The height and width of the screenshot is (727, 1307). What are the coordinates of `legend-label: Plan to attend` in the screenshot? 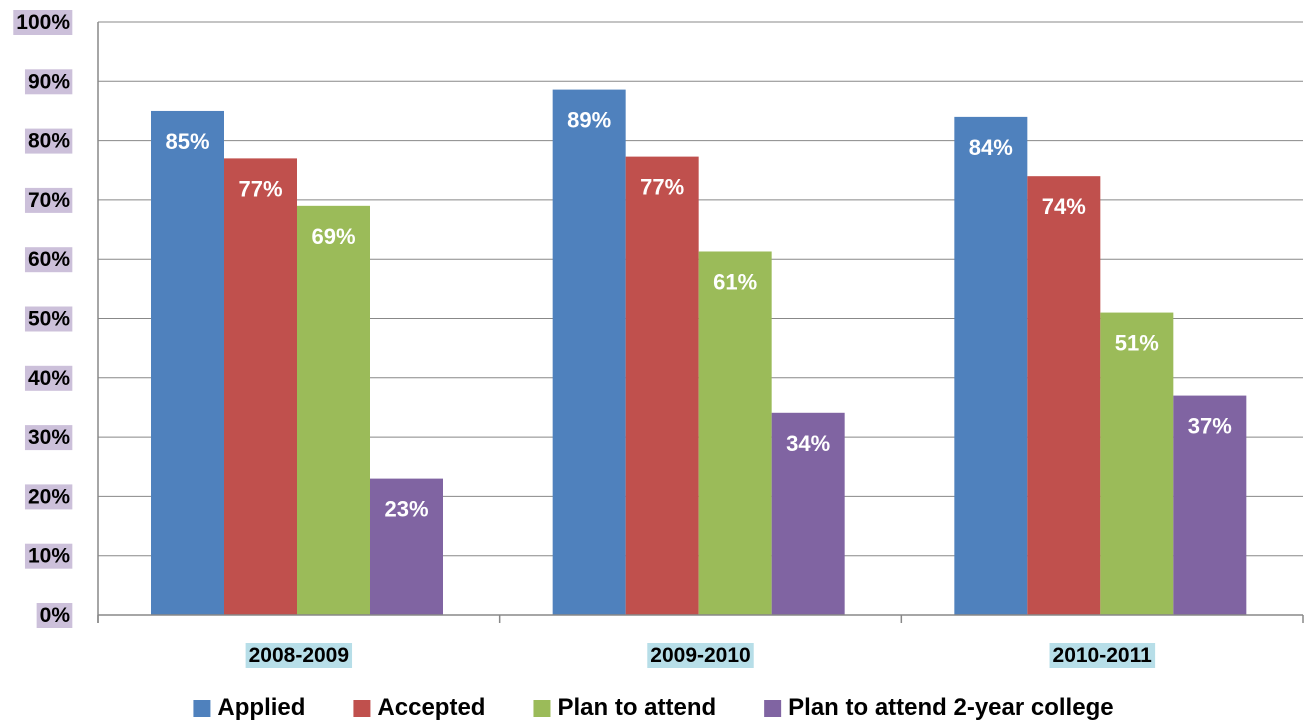 It's located at (636, 707).